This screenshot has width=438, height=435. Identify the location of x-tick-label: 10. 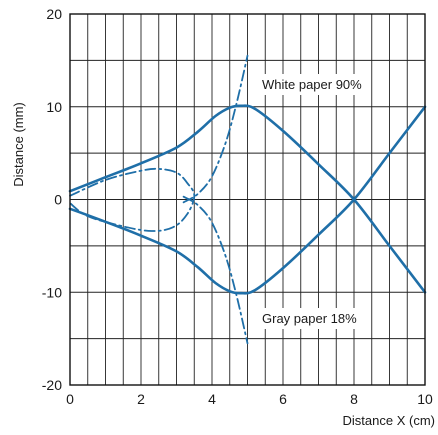
(425, 399).